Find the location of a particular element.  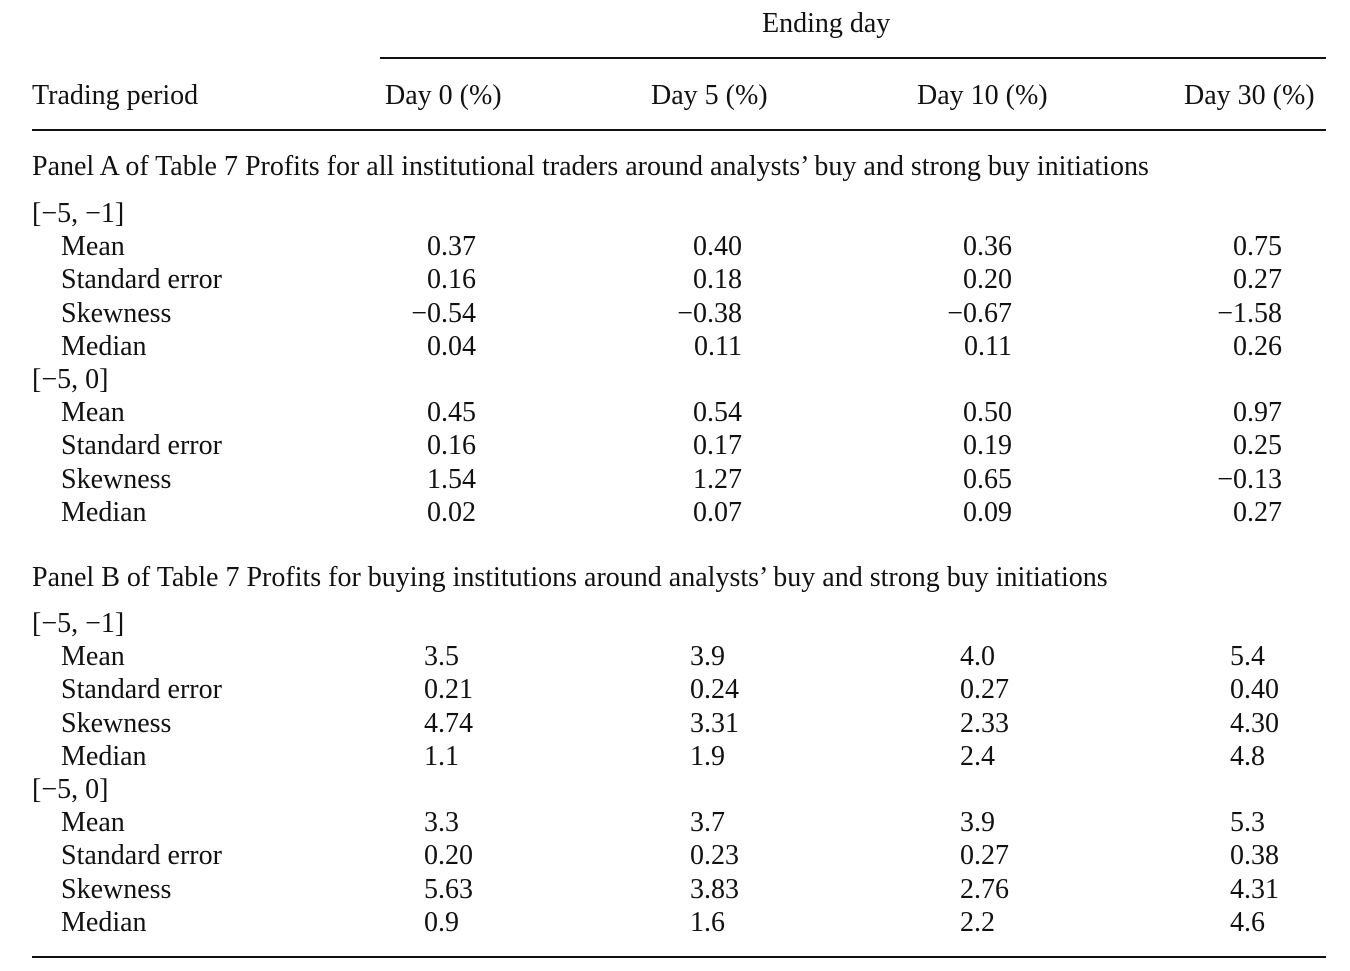

table-cell: 3.31 is located at coordinates (714, 723).